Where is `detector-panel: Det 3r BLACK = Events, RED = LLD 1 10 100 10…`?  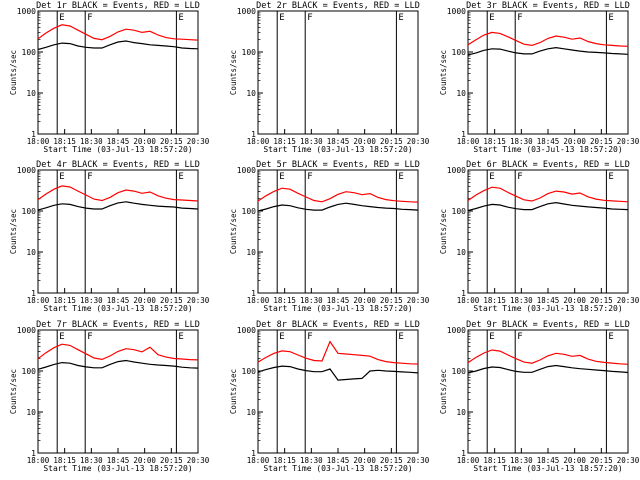 detector-panel: Det 3r BLACK = Events, RED = LLD 1 10 100 10… is located at coordinates (539, 77).